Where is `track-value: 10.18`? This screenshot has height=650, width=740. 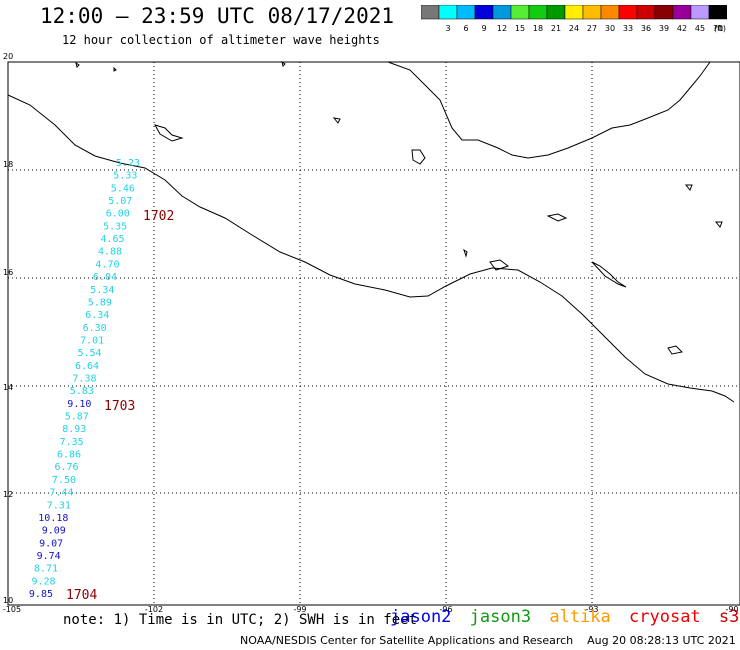
track-value: 10.18 is located at coordinates (53, 518).